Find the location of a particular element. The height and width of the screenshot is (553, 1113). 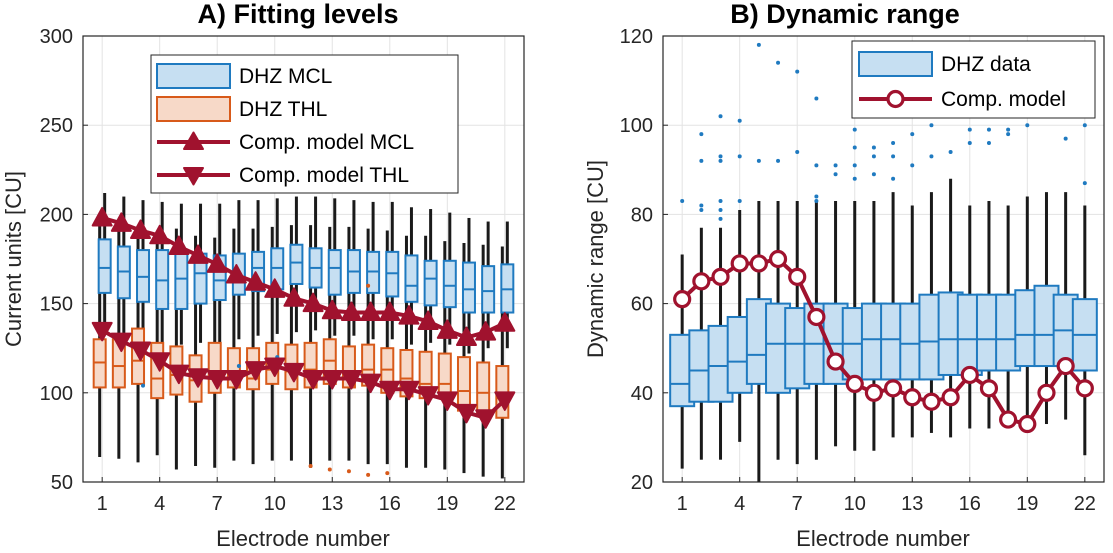

legend-swatch-dhz-thl is located at coordinates (193, 109).